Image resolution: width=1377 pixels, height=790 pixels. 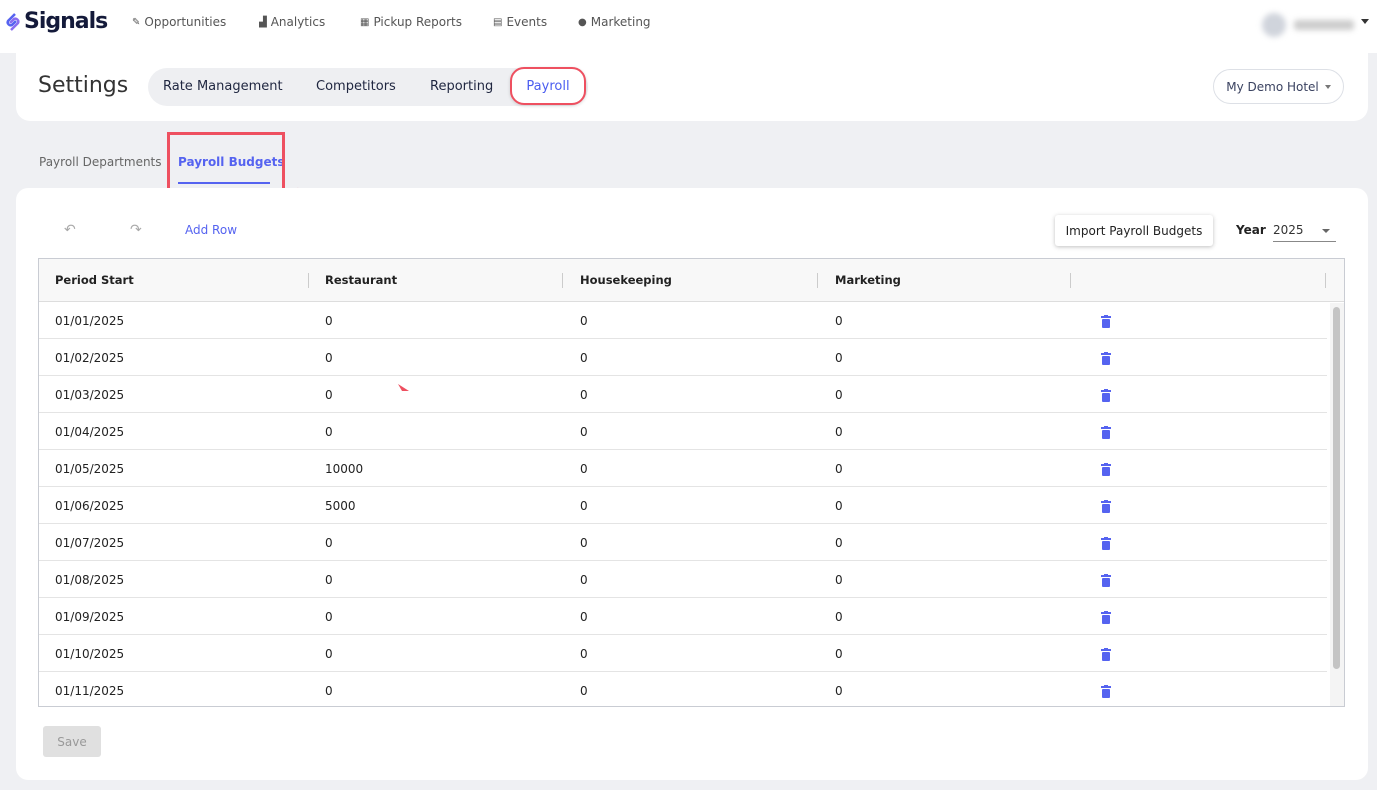 I want to click on table-row: 01/02/2025 0 0 0, so click(x=683, y=357).